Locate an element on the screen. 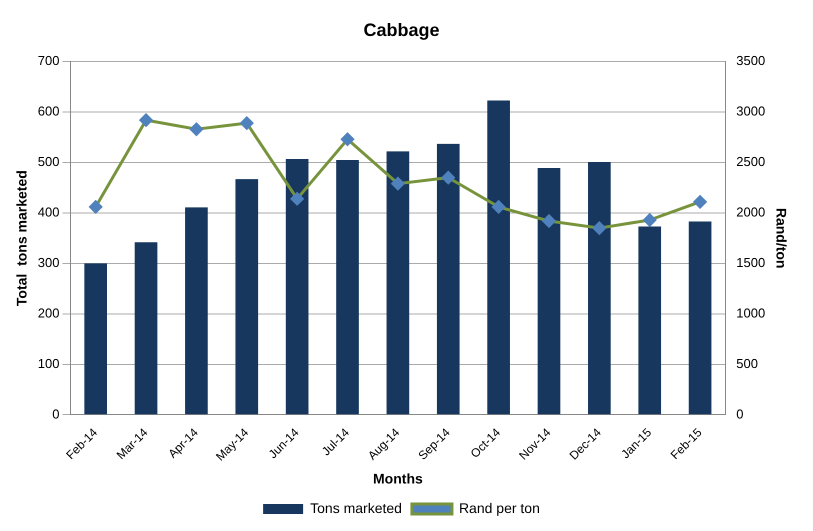  y-tick-label: 300 is located at coordinates (49, 262).